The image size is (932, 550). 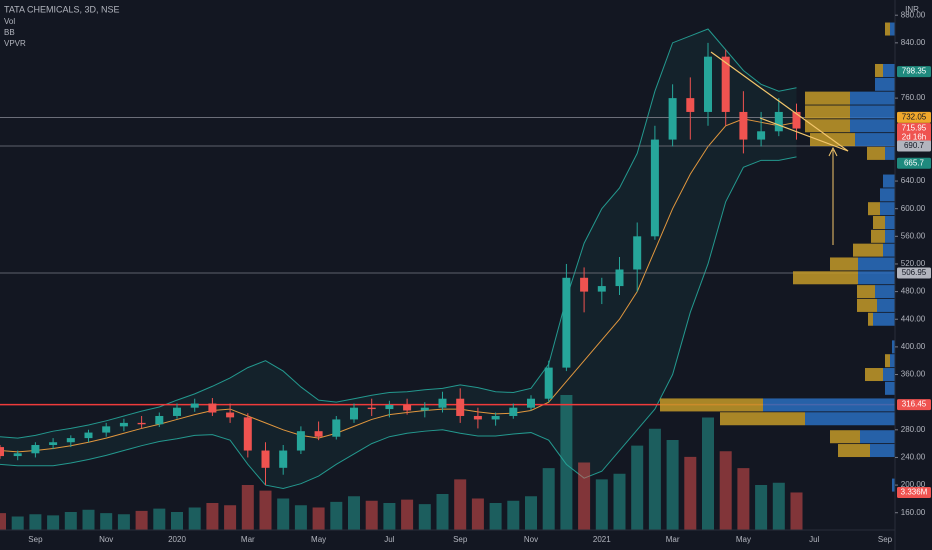 What do you see at coordinates (743, 539) in the screenshot?
I see `x-tick-label: May` at bounding box center [743, 539].